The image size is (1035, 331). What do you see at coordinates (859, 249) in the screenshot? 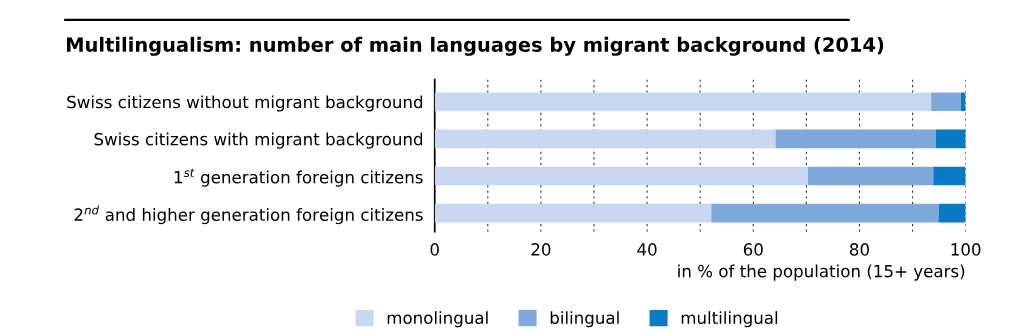
I see `x-tick-label: 80` at bounding box center [859, 249].